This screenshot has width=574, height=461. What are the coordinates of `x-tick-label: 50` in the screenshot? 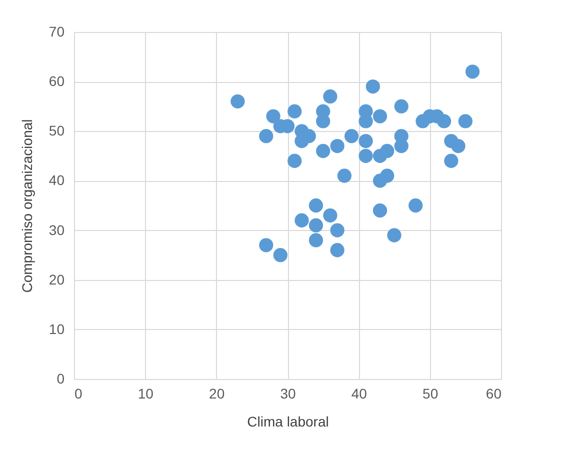 It's located at (430, 394).